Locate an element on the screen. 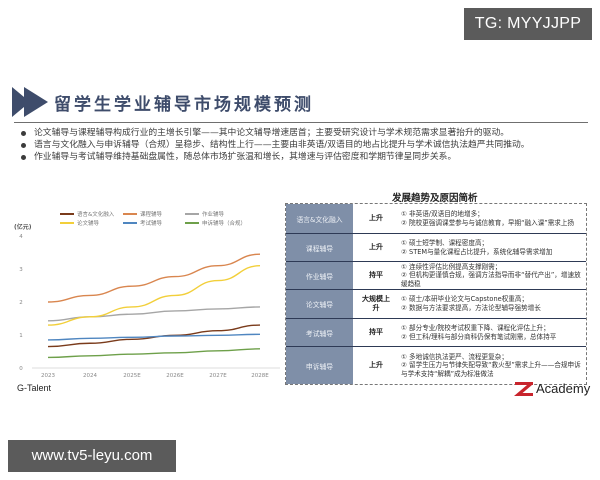 This screenshot has height=480, width=600. academy-logo: Academy is located at coordinates (551, 388).